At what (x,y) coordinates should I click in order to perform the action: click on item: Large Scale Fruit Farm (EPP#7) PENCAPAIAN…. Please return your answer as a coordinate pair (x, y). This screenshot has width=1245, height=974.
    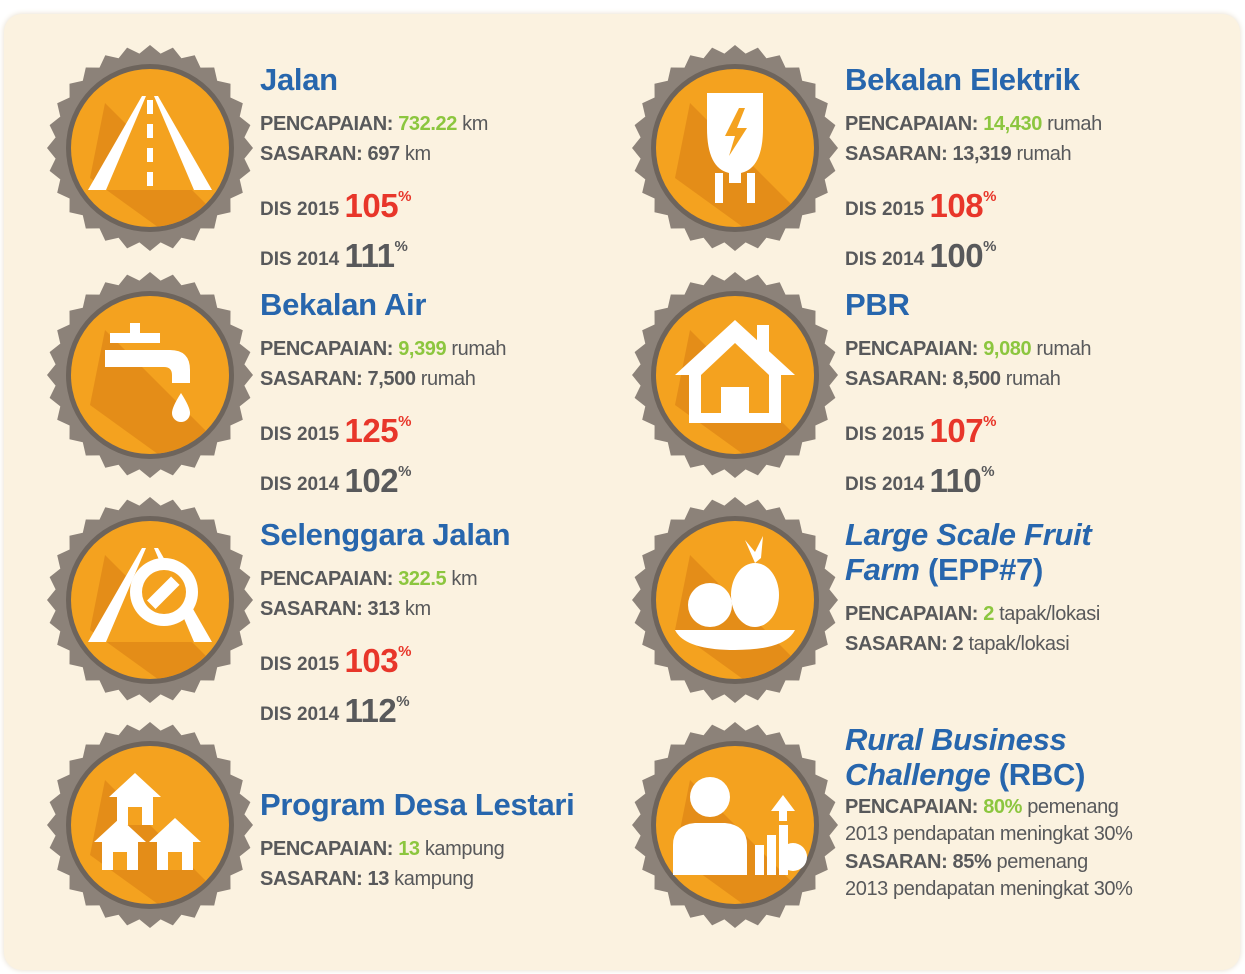
    Looking at the image, I should click on (1035, 588).